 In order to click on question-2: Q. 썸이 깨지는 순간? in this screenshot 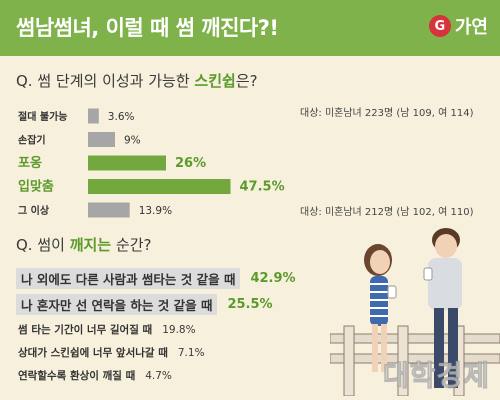, I will do `click(83, 244)`.